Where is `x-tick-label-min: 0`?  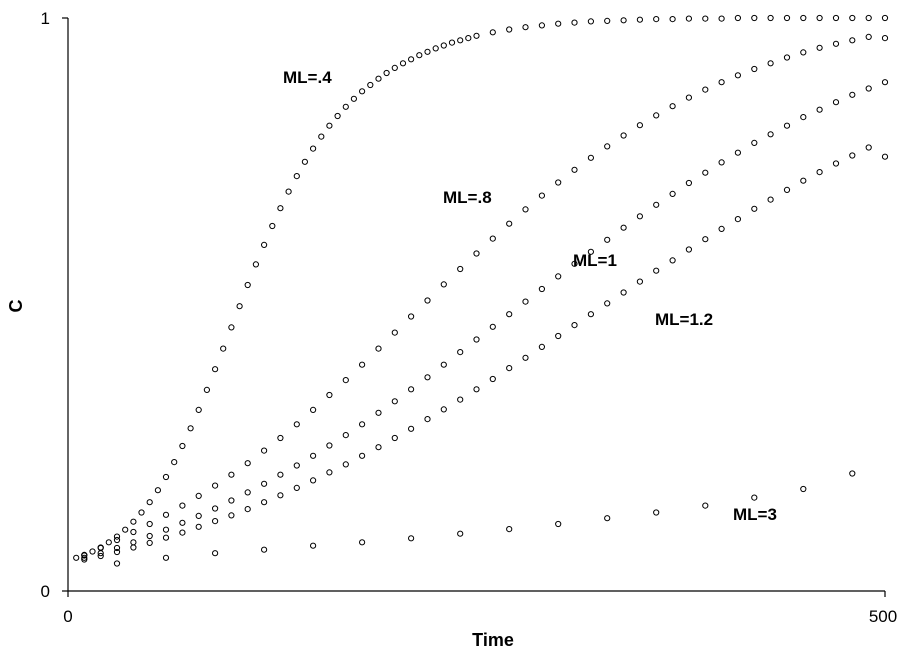
x-tick-label-min: 0 is located at coordinates (67, 616).